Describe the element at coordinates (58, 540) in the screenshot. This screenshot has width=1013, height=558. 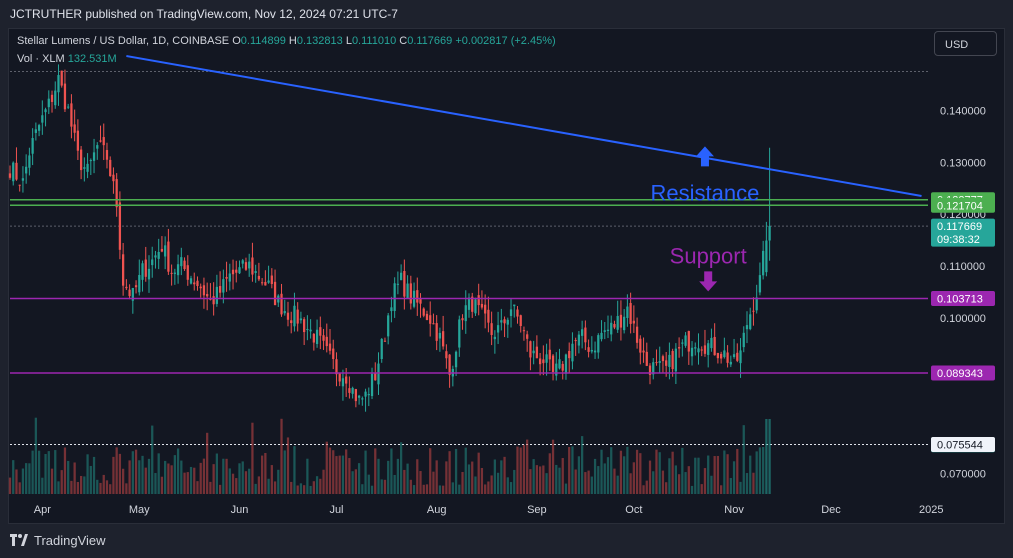
I see `tradingview-logo: TradingView` at that location.